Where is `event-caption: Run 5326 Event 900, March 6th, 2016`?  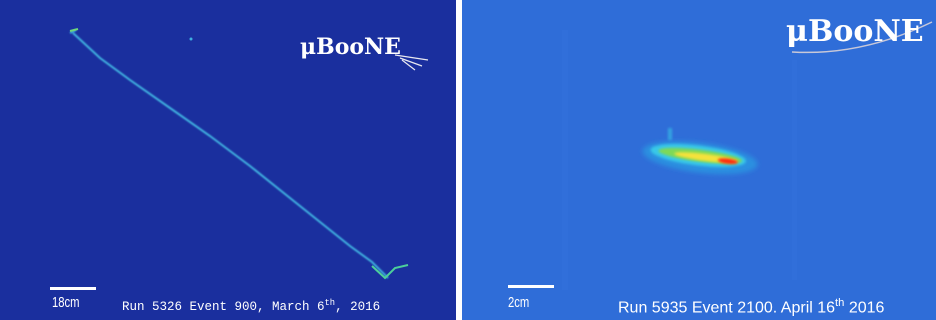 event-caption: Run 5326 Event 900, March 6th, 2016 is located at coordinates (251, 306).